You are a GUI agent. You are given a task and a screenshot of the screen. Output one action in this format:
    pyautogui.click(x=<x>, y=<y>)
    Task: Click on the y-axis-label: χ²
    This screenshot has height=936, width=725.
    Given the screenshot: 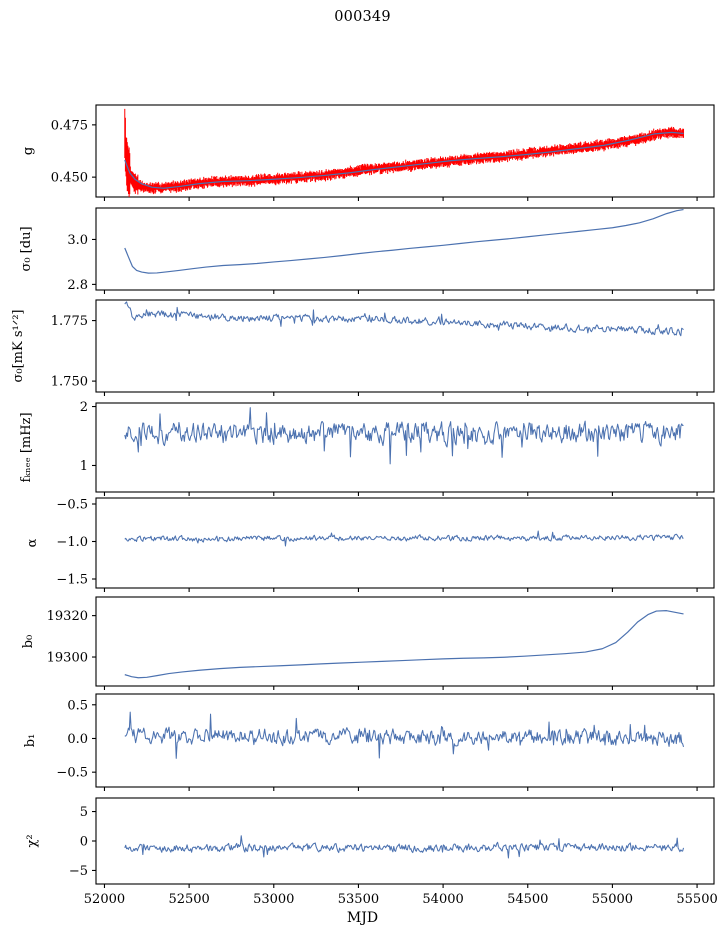 What is the action you would take?
    pyautogui.click(x=32, y=840)
    